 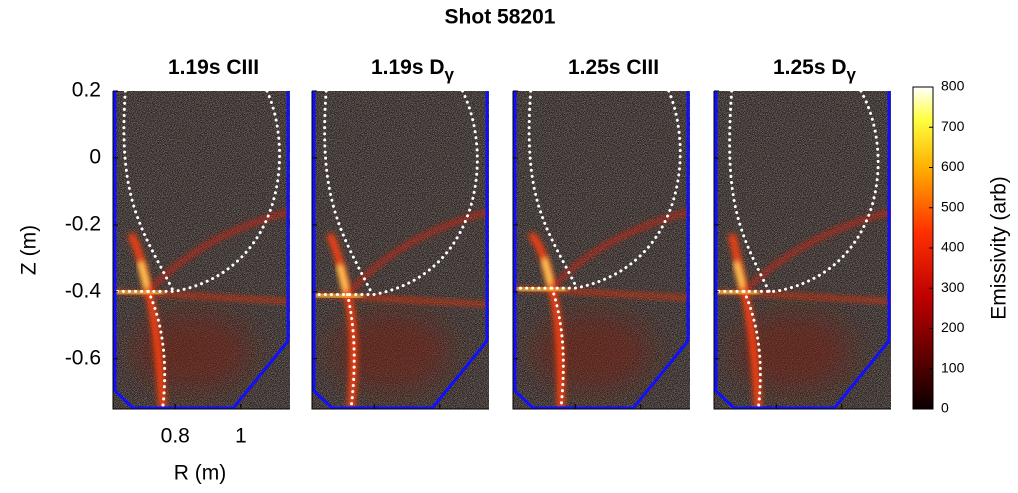 I want to click on y-tick-label: -0.2, so click(x=83, y=223).